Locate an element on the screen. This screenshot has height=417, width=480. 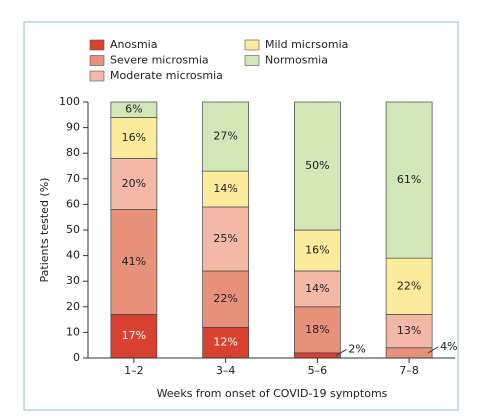
x-tick-label: 3–4 is located at coordinates (226, 370).